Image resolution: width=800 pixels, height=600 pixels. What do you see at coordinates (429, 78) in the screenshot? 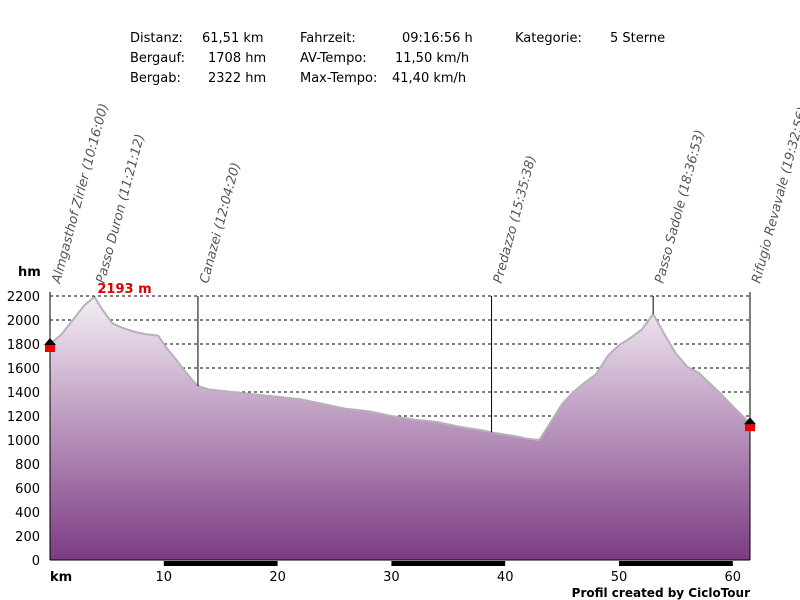
I see `max-speed-value: 41,40 km/h` at bounding box center [429, 78].